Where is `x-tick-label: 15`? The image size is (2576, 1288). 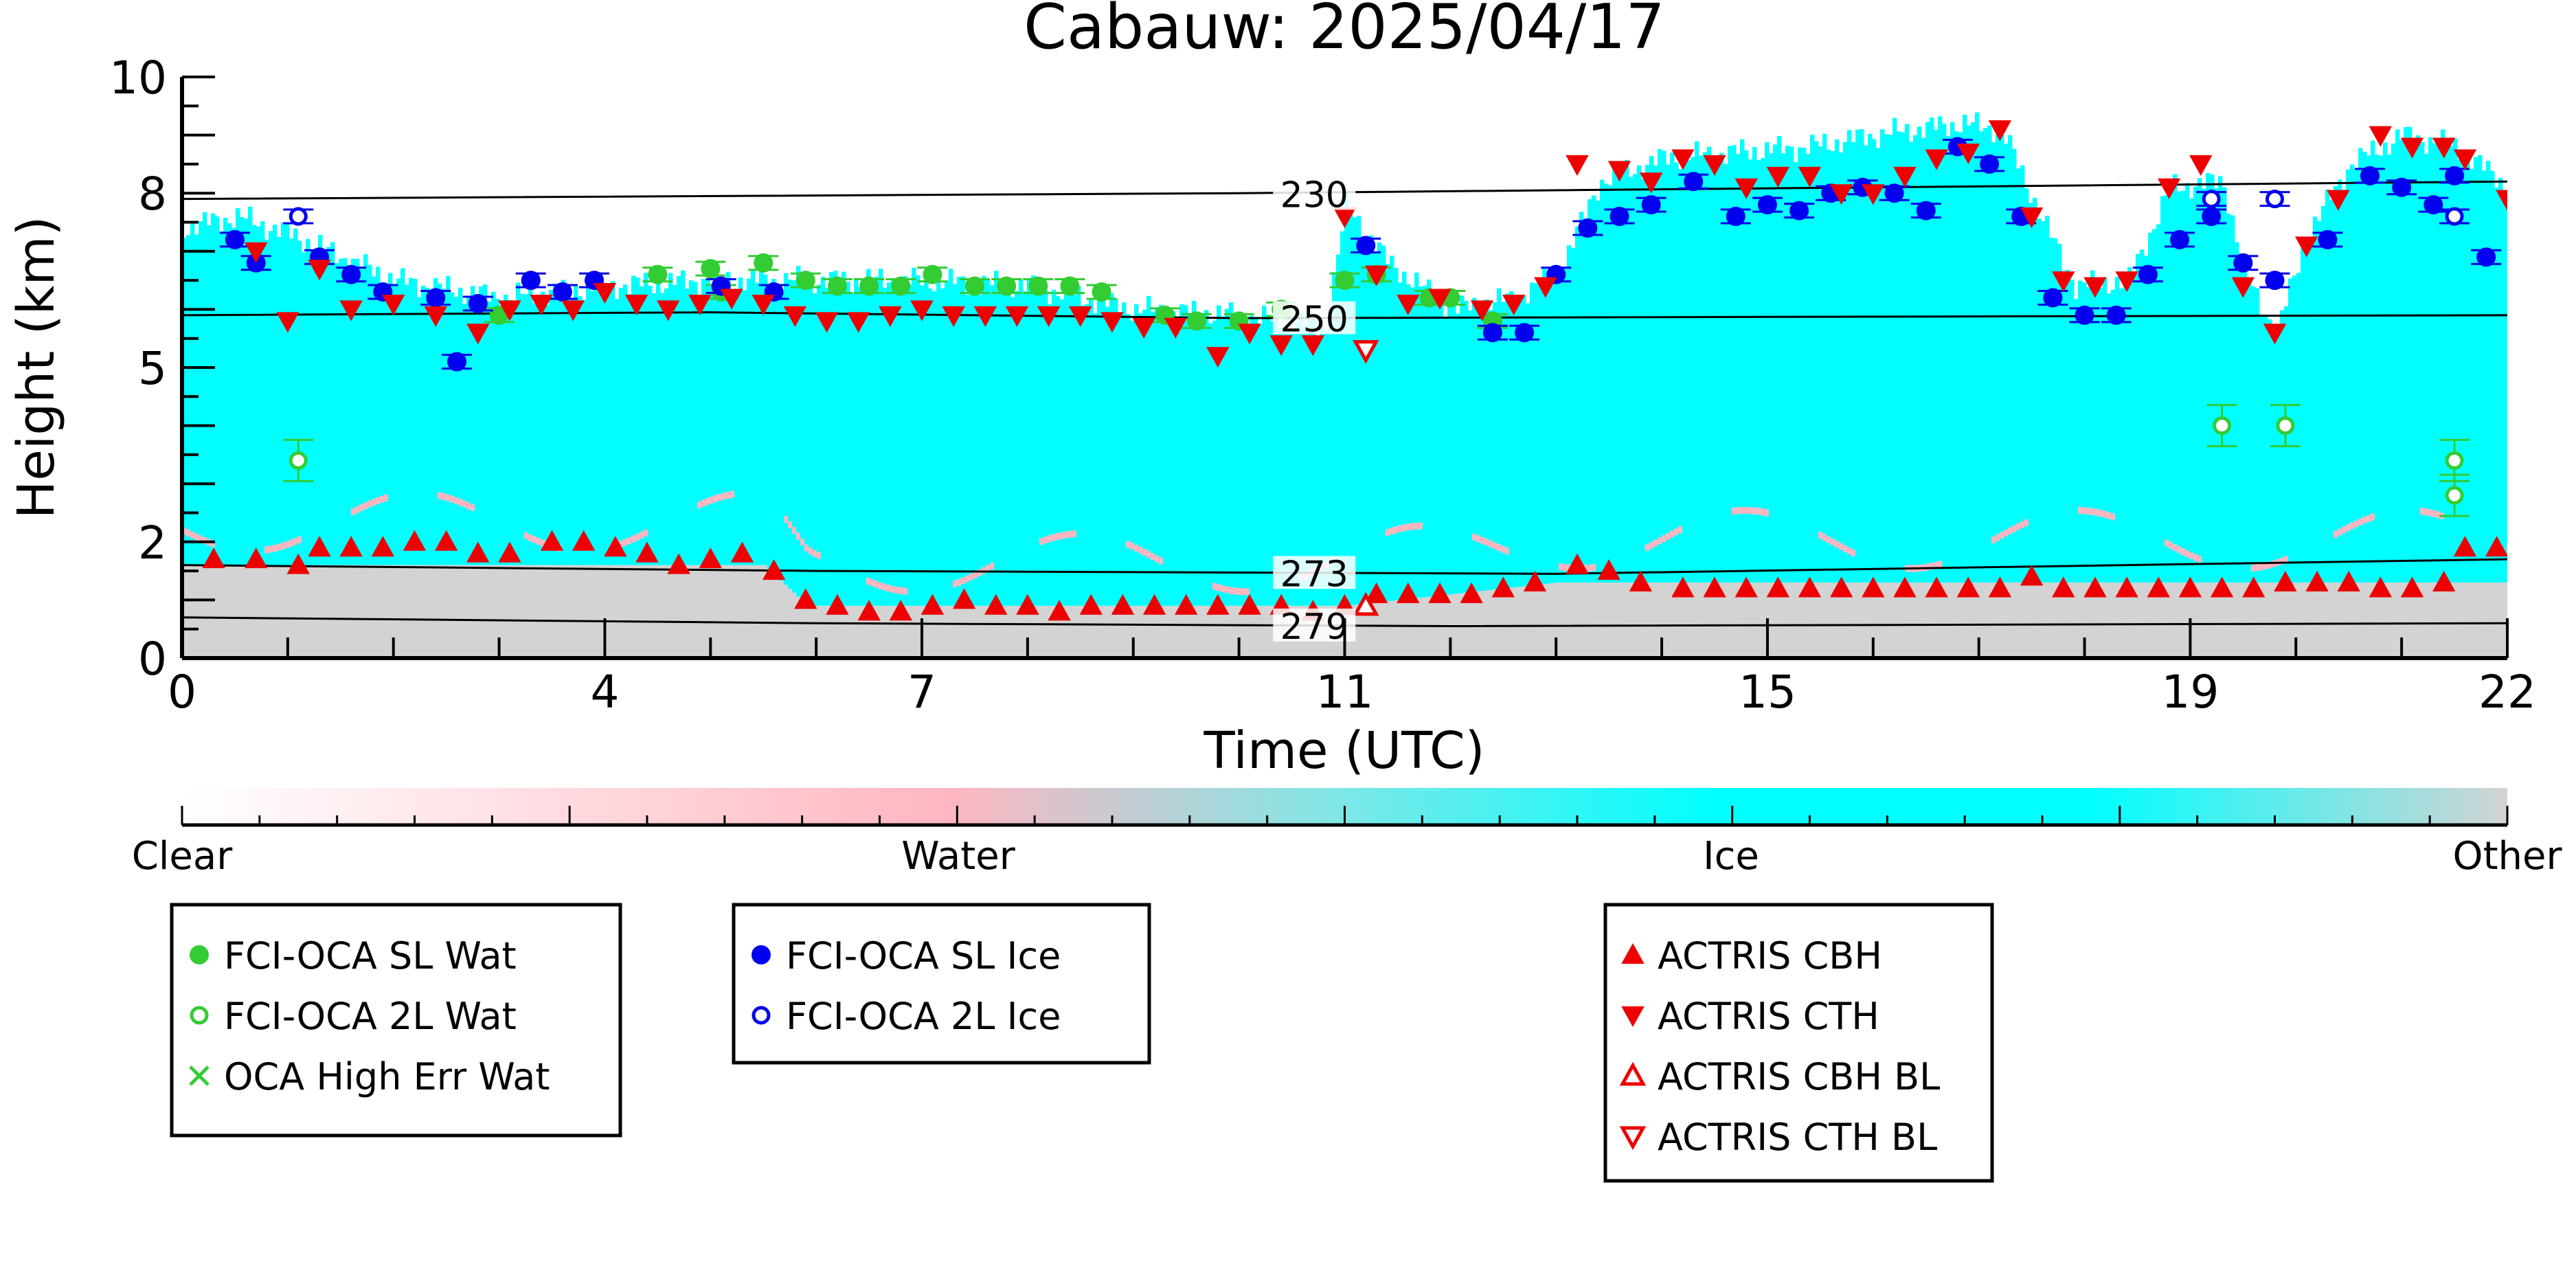
x-tick-label: 15 is located at coordinates (1767, 692).